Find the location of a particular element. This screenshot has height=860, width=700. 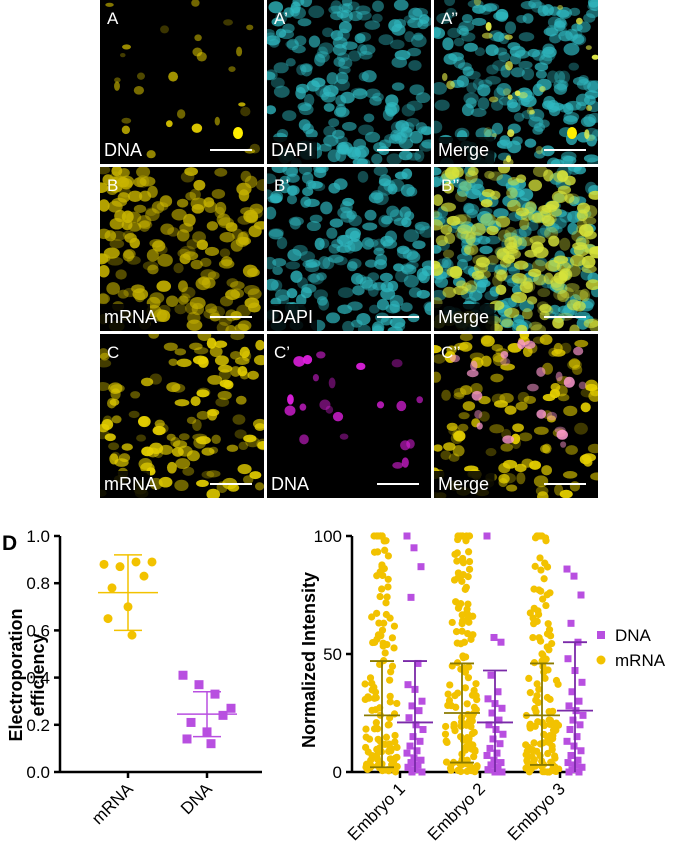

legend-marker-dna is located at coordinates (601, 635).